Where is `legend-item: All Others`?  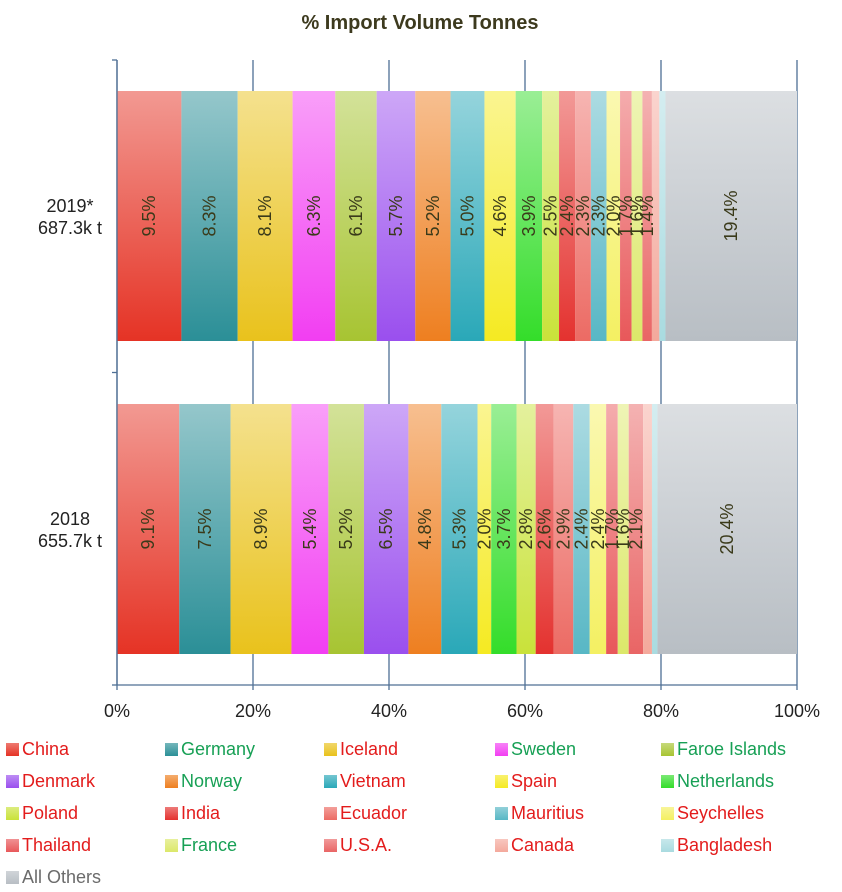
legend-item: All Others is located at coordinates (85, 877).